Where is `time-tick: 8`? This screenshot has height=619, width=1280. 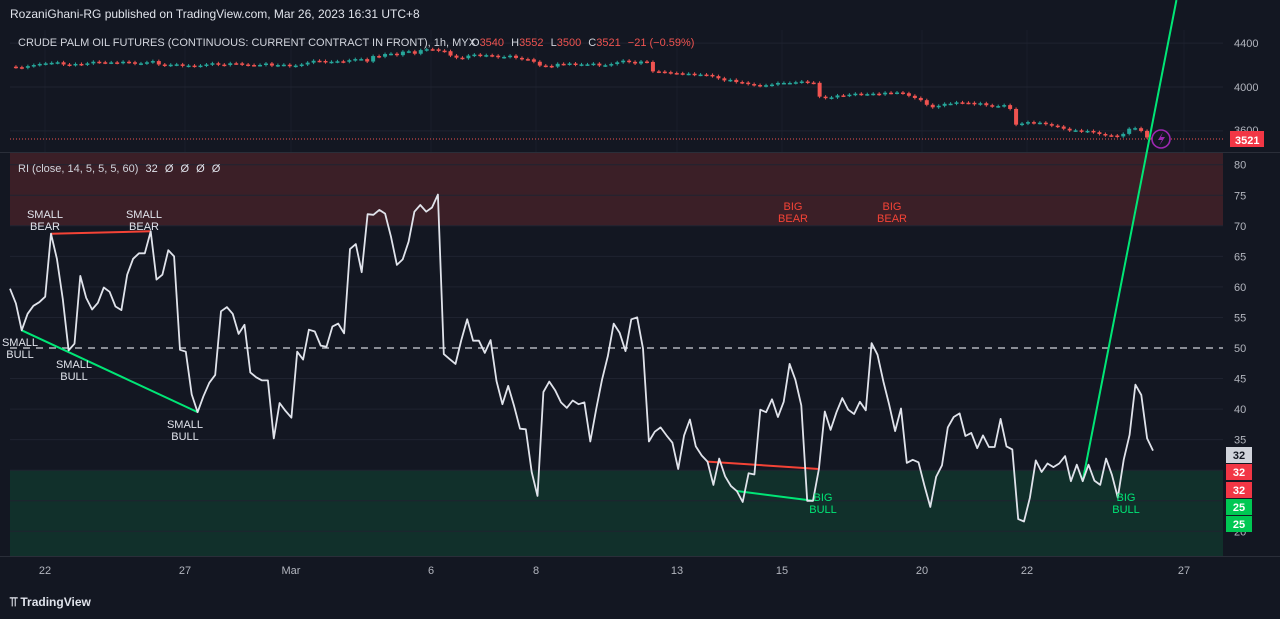
time-tick: 8 is located at coordinates (536, 571).